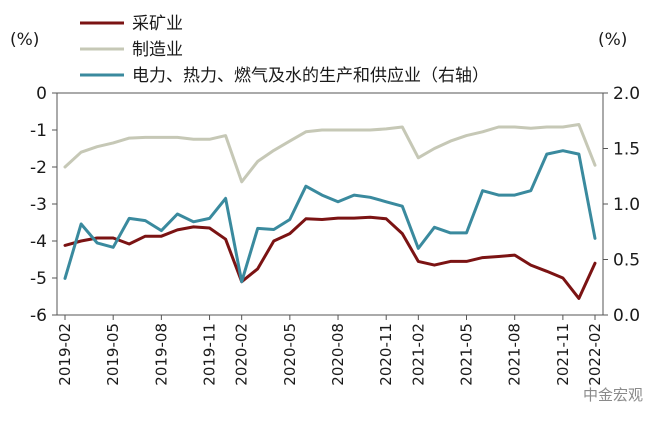 Image resolution: width=661 pixels, height=422 pixels. Describe the element at coordinates (612, 40) in the screenshot. I see `right-axis-unit: (%)` at that location.